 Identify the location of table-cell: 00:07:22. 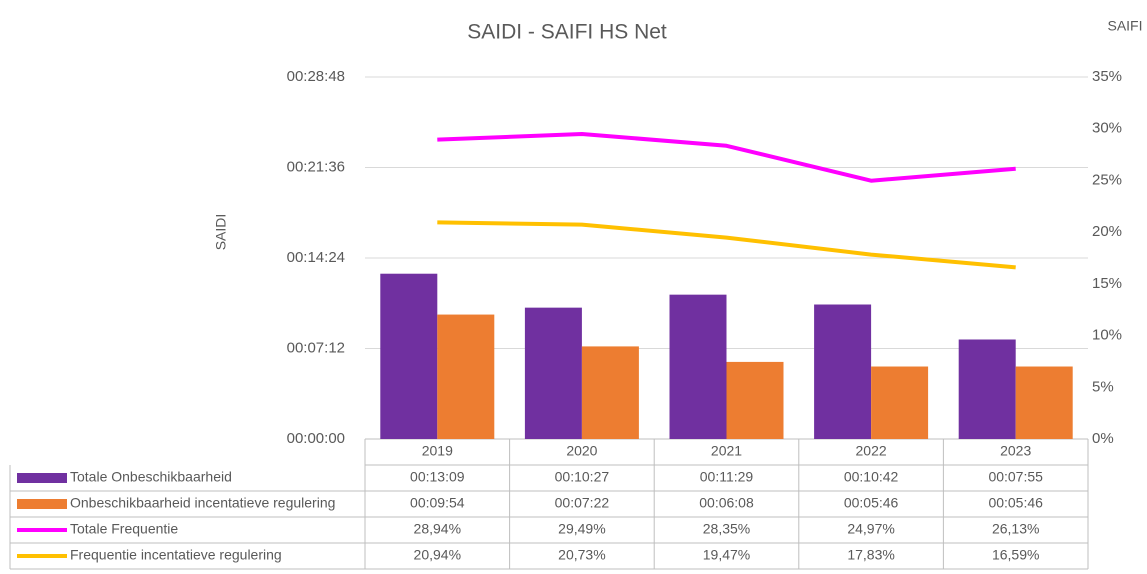
(582, 503).